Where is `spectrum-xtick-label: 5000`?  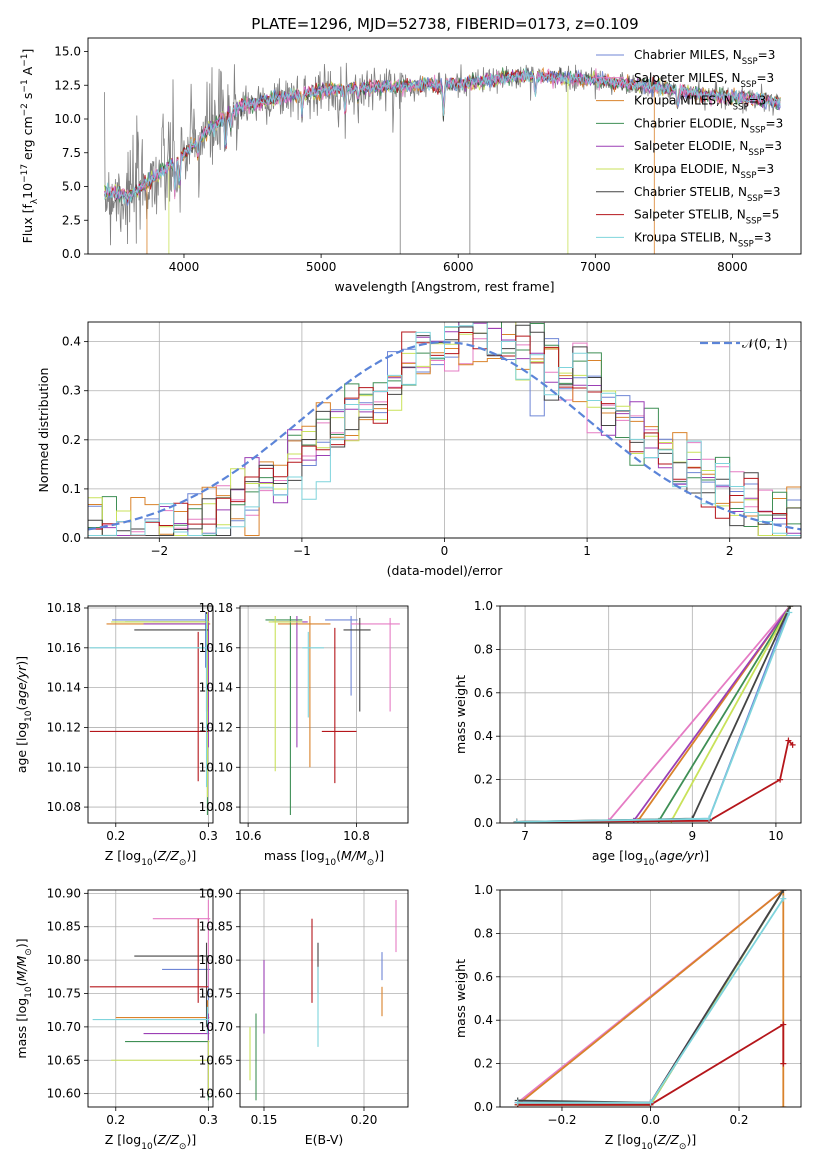
spectrum-xtick-label: 5000 is located at coordinates (321, 267).